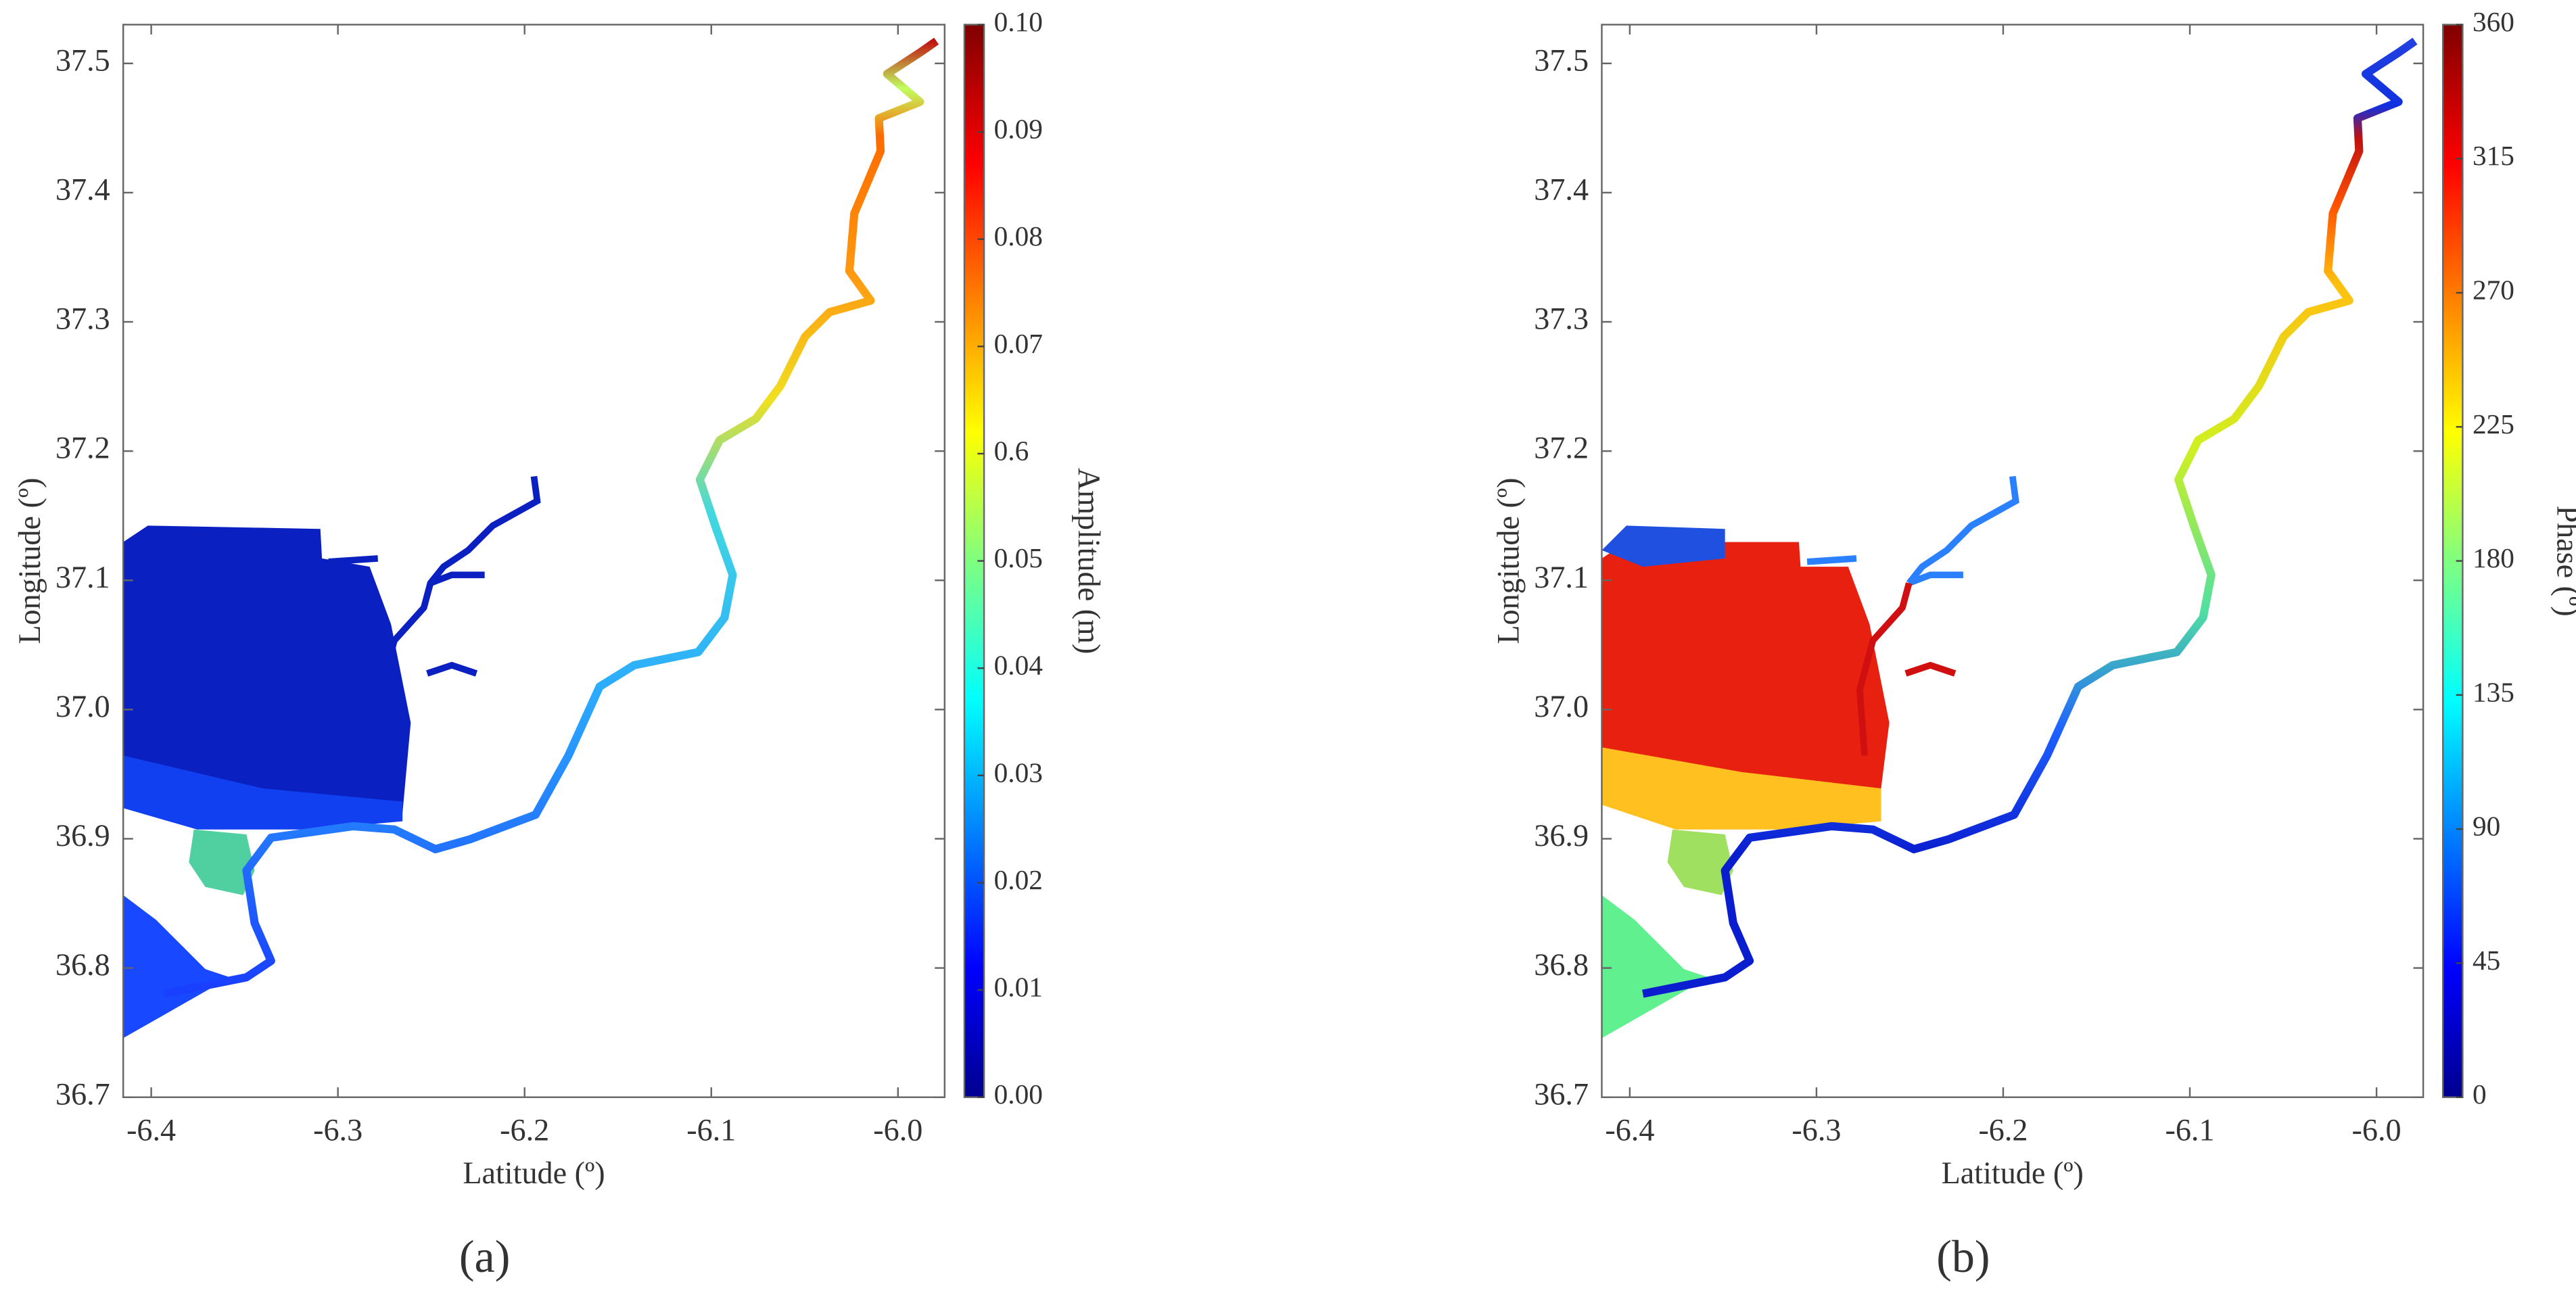 This screenshot has height=1305, width=2576. What do you see at coordinates (2493, 155) in the screenshot?
I see `colorbar-tick-label: 315` at bounding box center [2493, 155].